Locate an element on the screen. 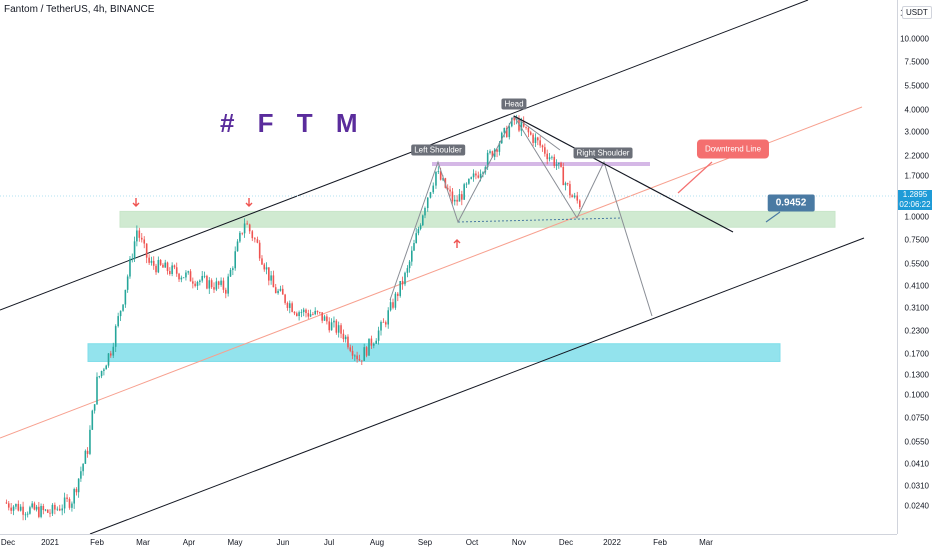 This screenshot has height=551, width=932. zone-support is located at coordinates (434, 352).